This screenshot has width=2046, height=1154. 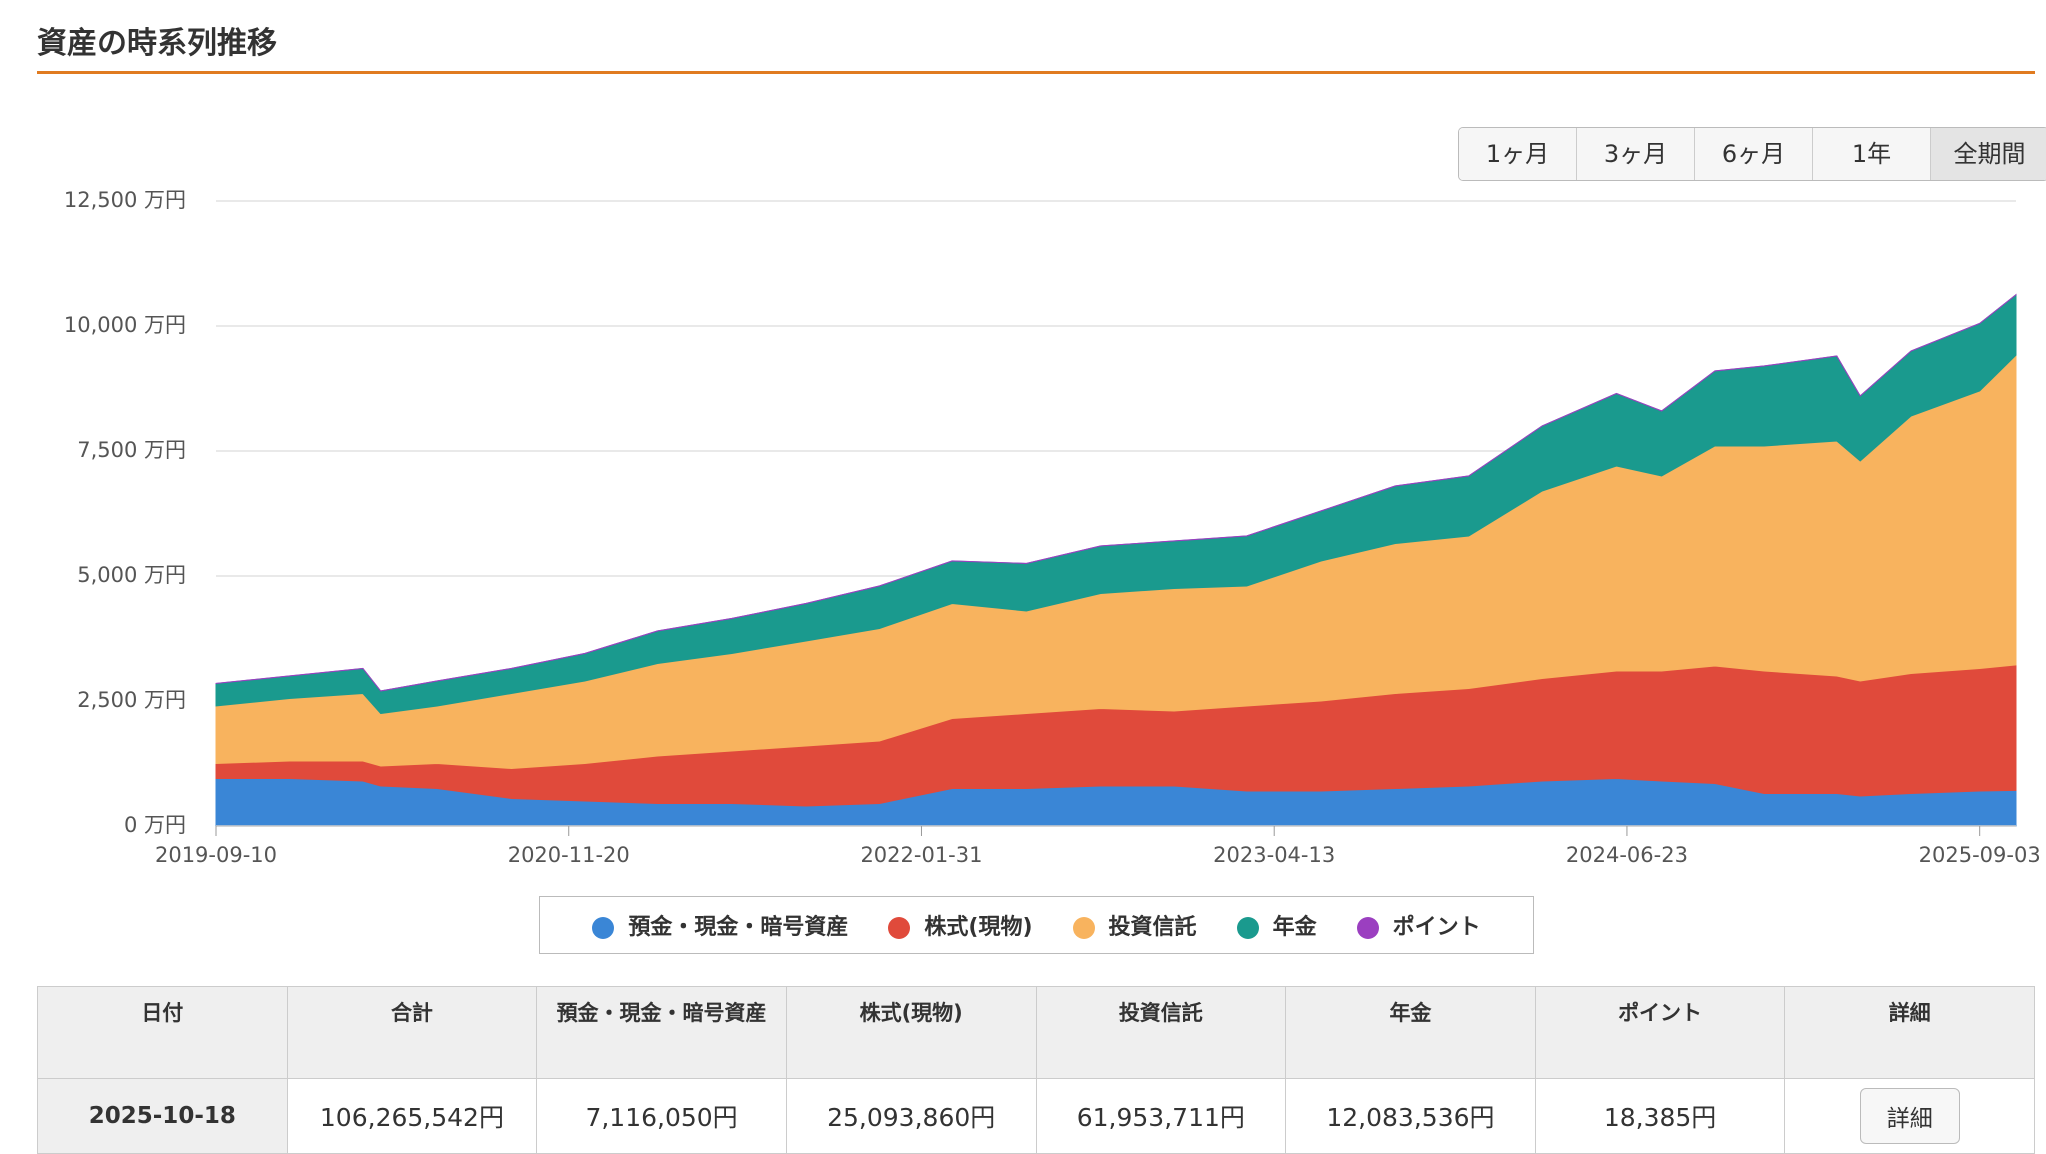 What do you see at coordinates (1436, 927) in the screenshot?
I see `legend-label: ポイント` at bounding box center [1436, 927].